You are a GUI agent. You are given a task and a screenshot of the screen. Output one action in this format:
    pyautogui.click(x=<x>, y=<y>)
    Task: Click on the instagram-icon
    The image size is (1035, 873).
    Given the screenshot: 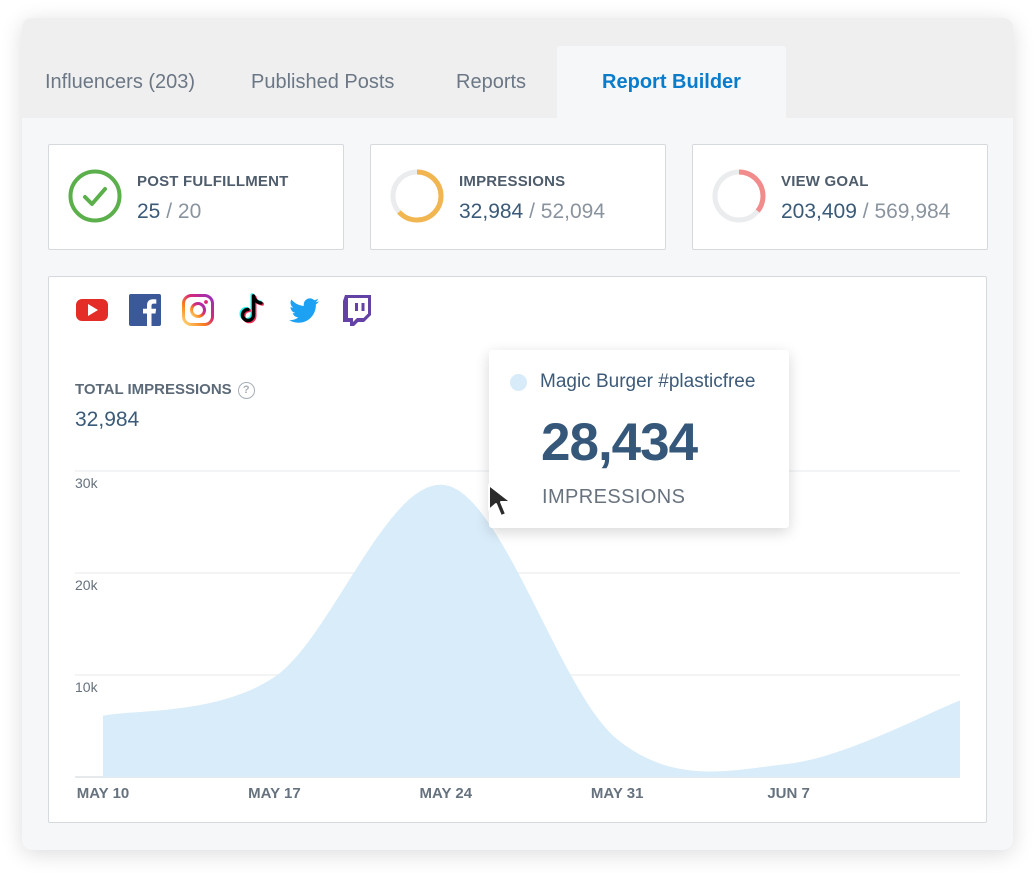 What is the action you would take?
    pyautogui.click(x=198, y=310)
    